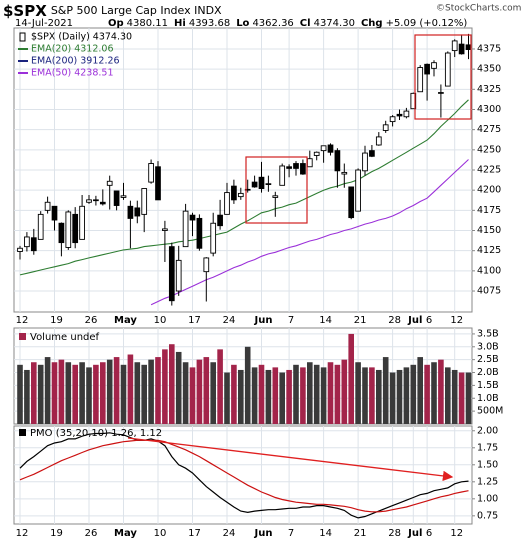  I want to click on y-tick-label: 2.0B, so click(488, 372).